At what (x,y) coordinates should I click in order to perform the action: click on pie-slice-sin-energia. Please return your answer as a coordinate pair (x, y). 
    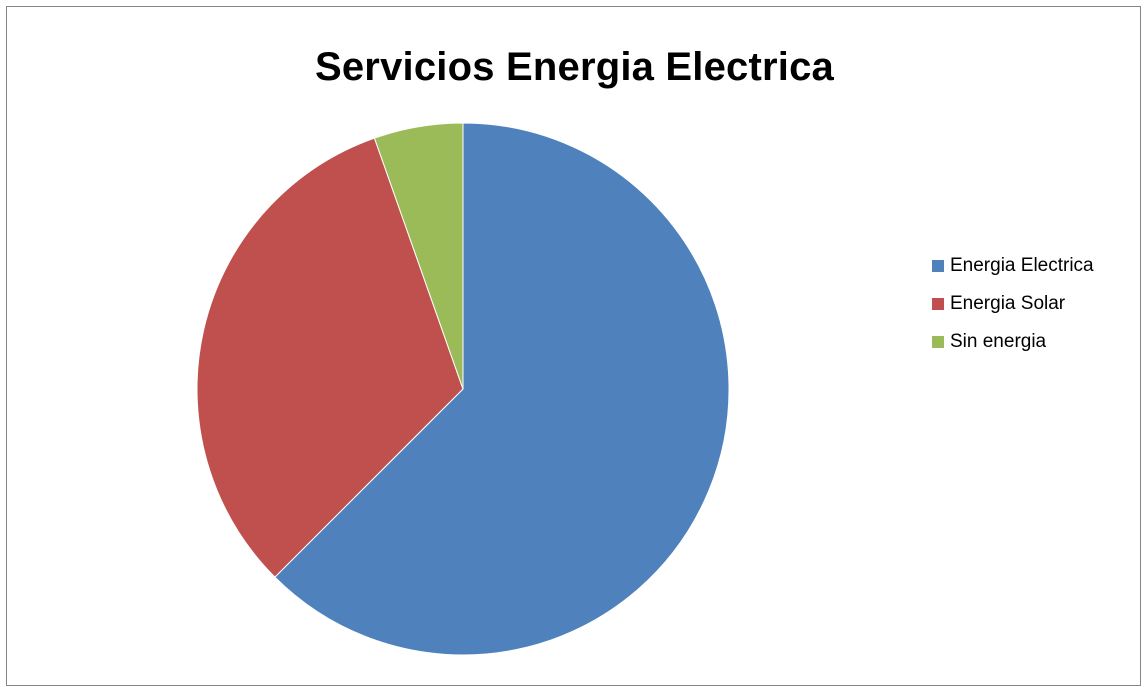
    Looking at the image, I should click on (418, 256).